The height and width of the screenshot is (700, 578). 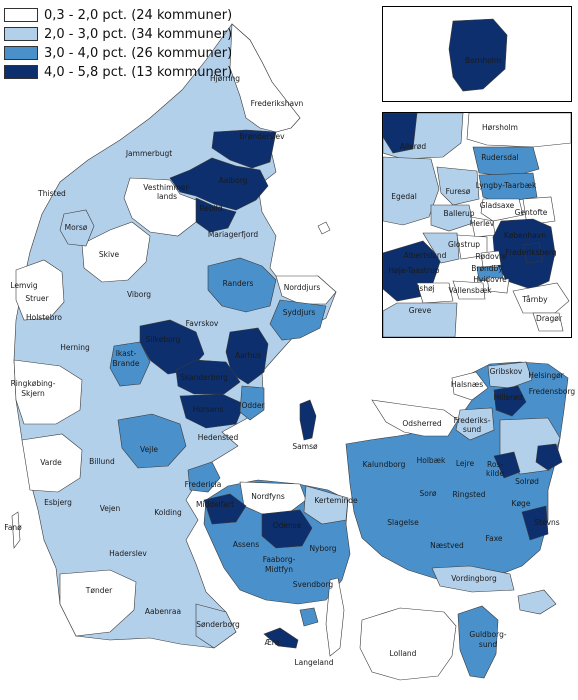 I want to click on island-mon, so click(x=537, y=602).